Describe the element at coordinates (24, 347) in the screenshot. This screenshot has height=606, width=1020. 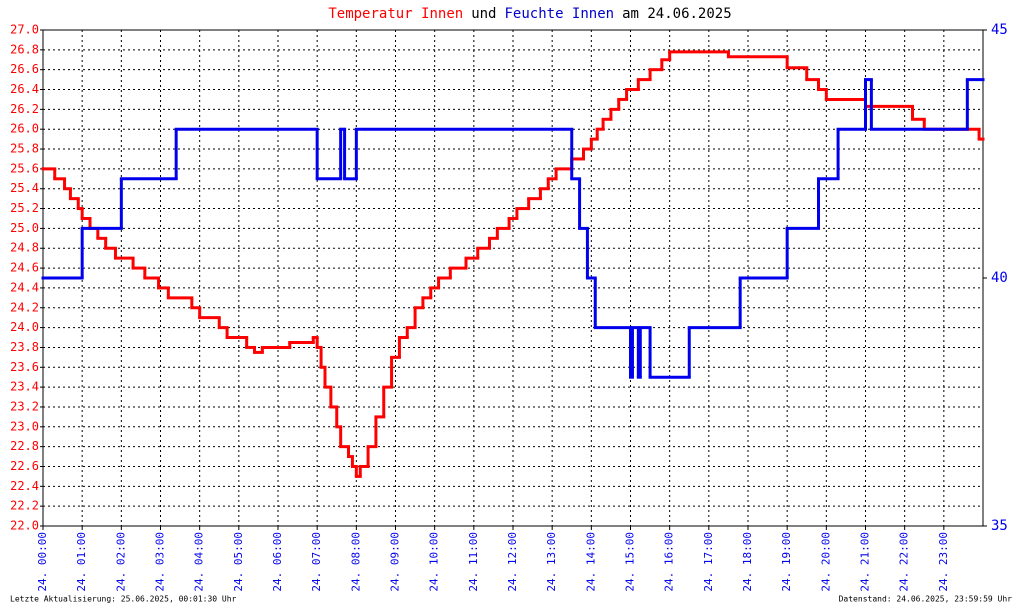
I see `y-tick-label: 23.8` at that location.